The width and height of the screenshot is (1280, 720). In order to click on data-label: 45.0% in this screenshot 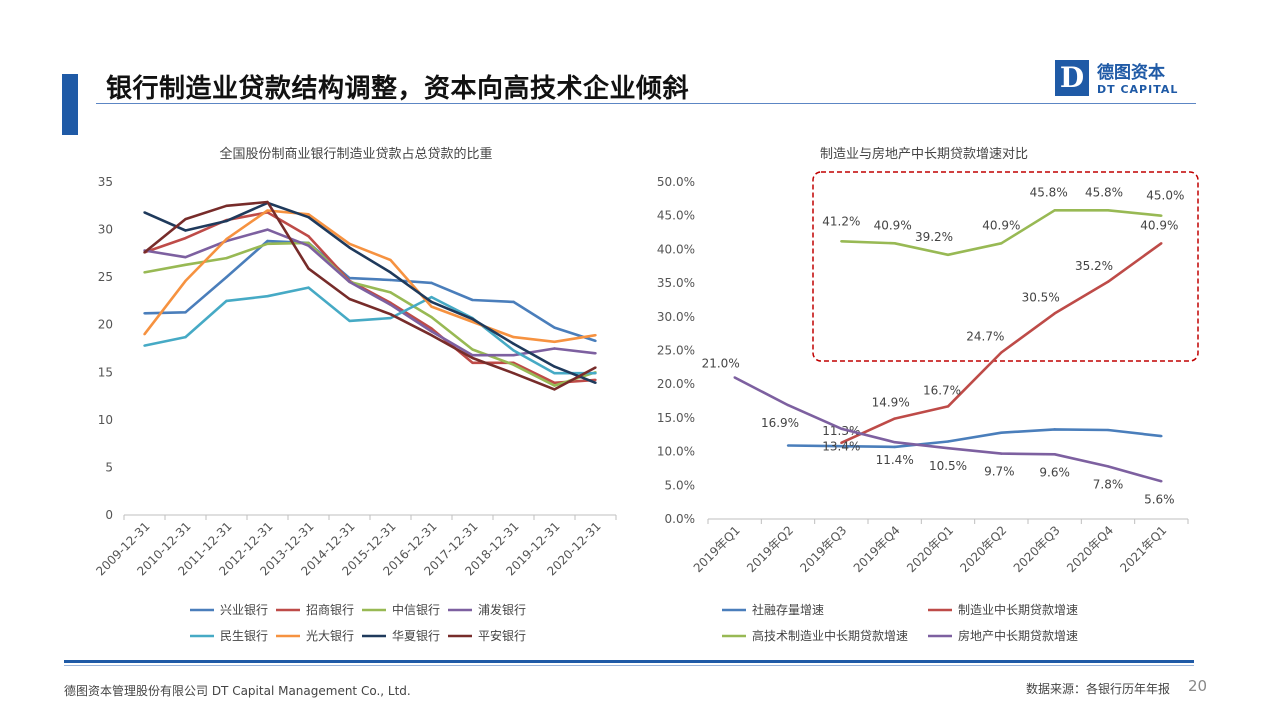, I will do `click(1165, 196)`.